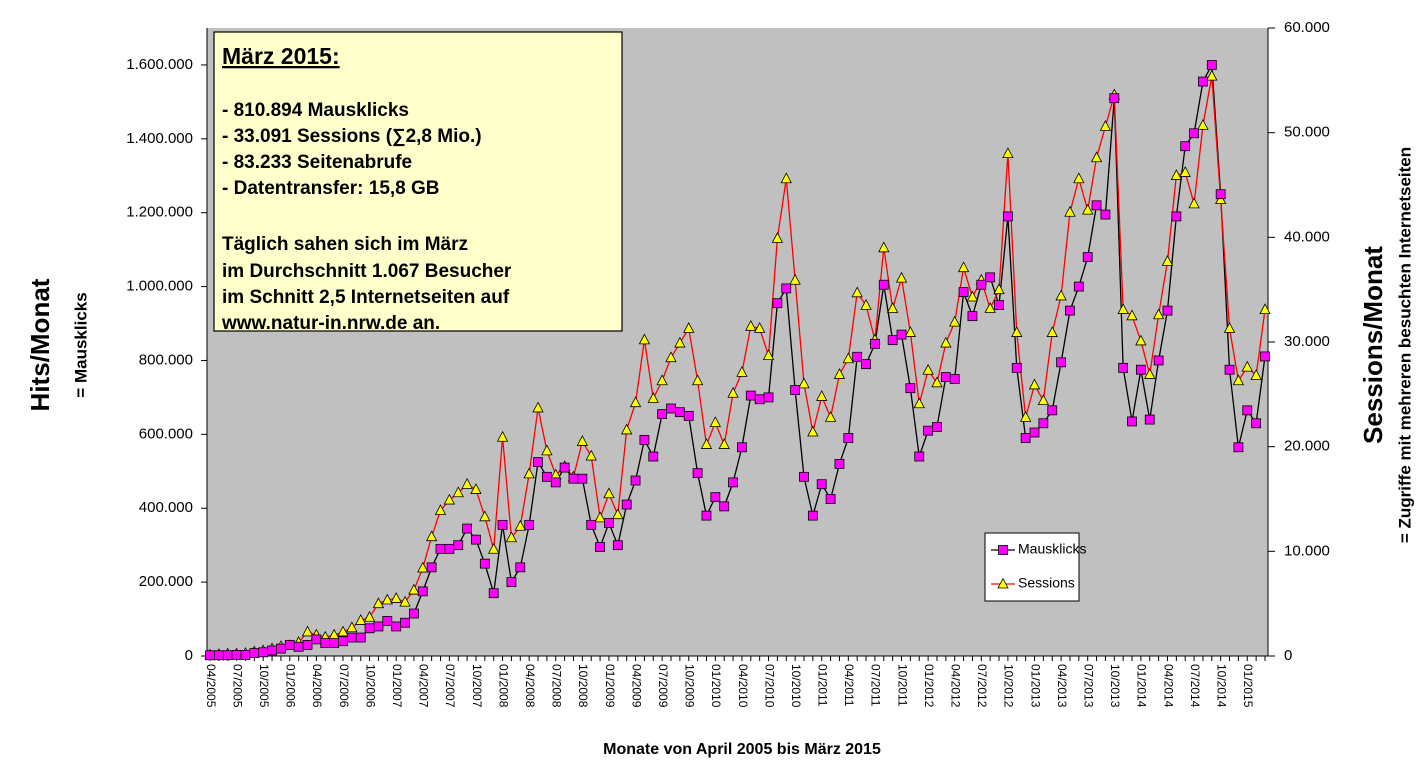  What do you see at coordinates (1003, 583) in the screenshot?
I see `legend-marker` at bounding box center [1003, 583].